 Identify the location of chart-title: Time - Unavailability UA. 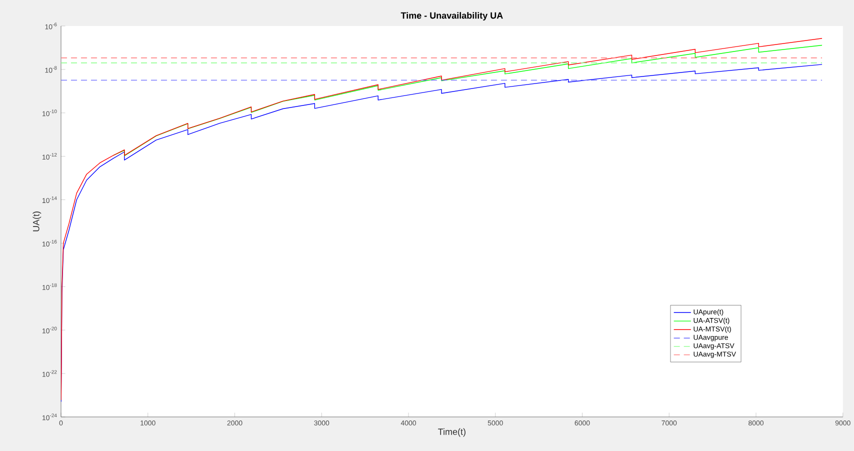
(451, 16).